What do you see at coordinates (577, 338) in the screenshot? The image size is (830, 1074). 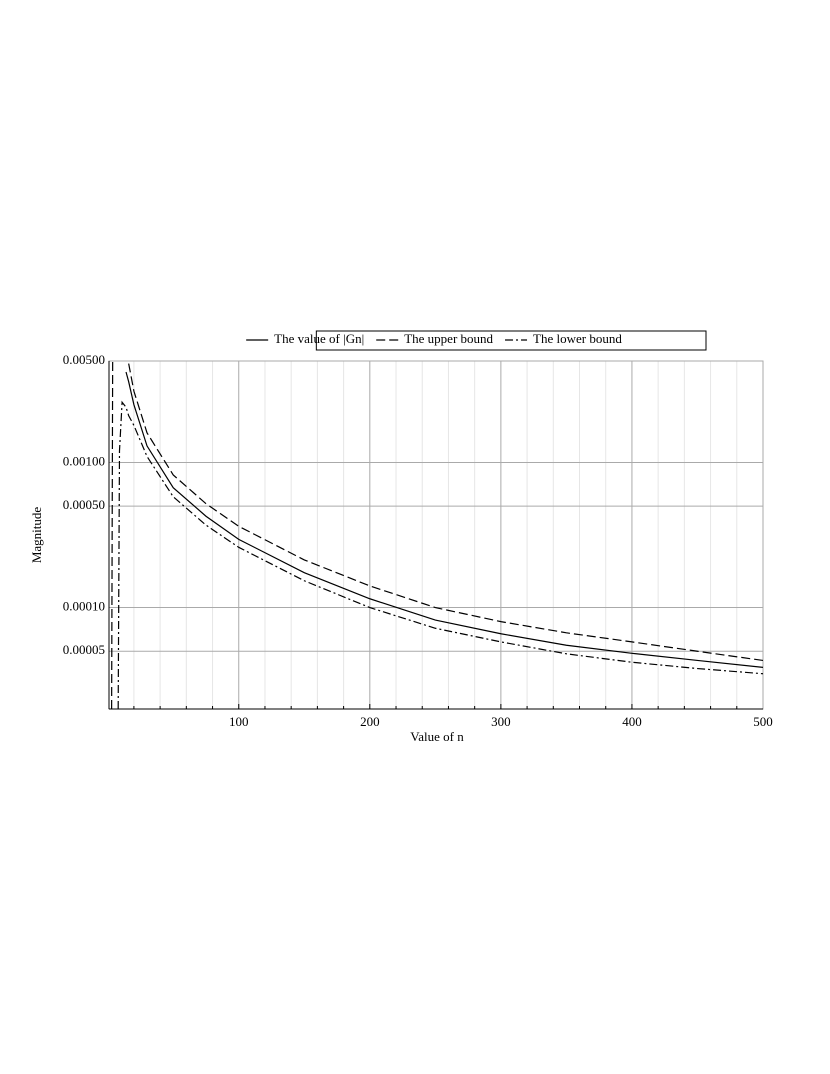 I see `legend-label: The lower bound` at bounding box center [577, 338].